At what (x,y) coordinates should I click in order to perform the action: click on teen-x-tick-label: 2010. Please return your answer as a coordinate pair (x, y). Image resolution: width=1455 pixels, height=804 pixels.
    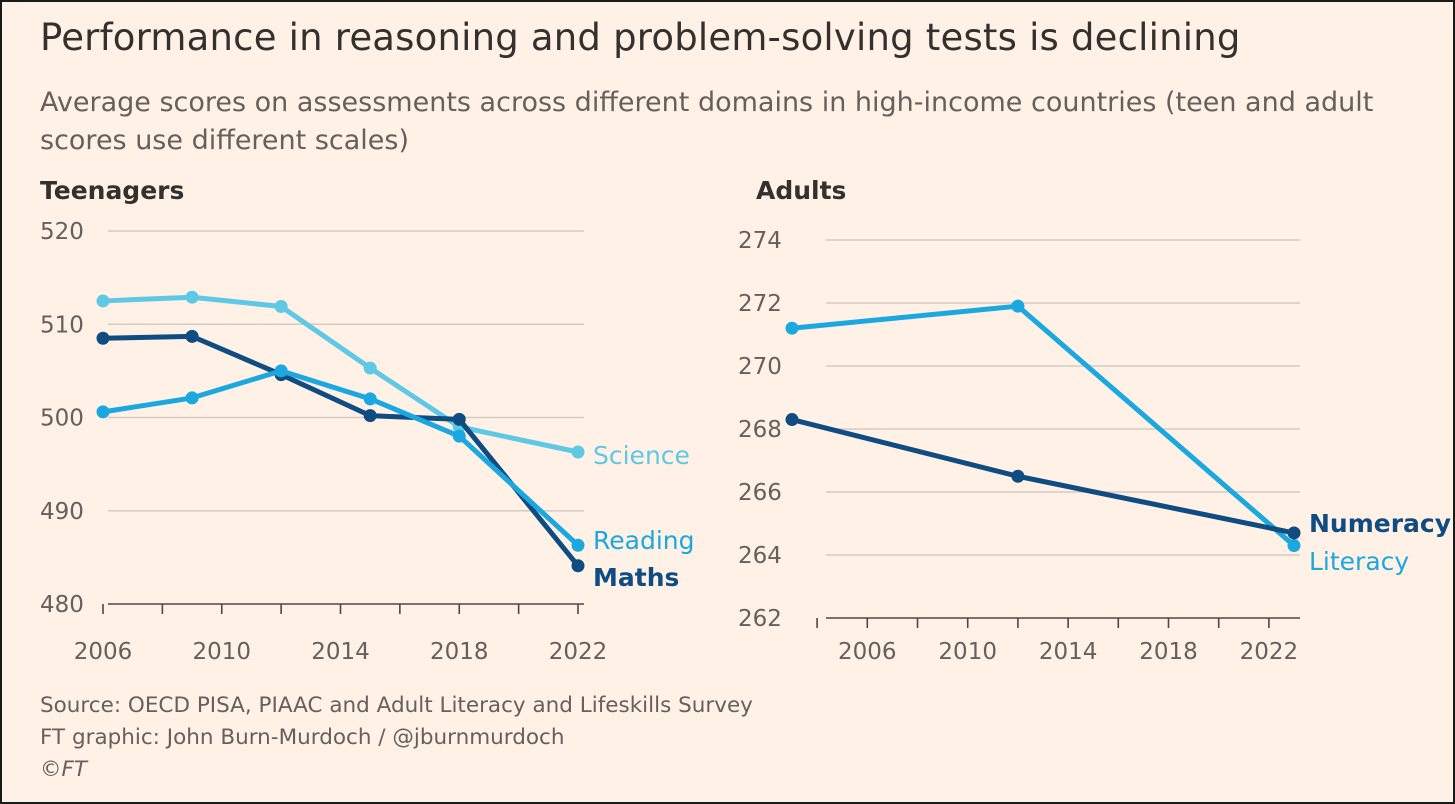
    Looking at the image, I should click on (221, 652).